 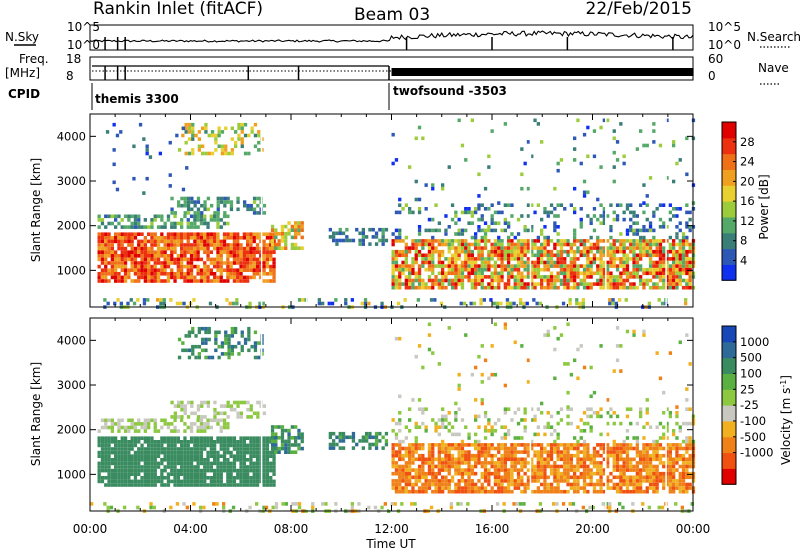 What do you see at coordinates (36, 210) in the screenshot?
I see `power-ylabel: Slant Range [km]` at bounding box center [36, 210].